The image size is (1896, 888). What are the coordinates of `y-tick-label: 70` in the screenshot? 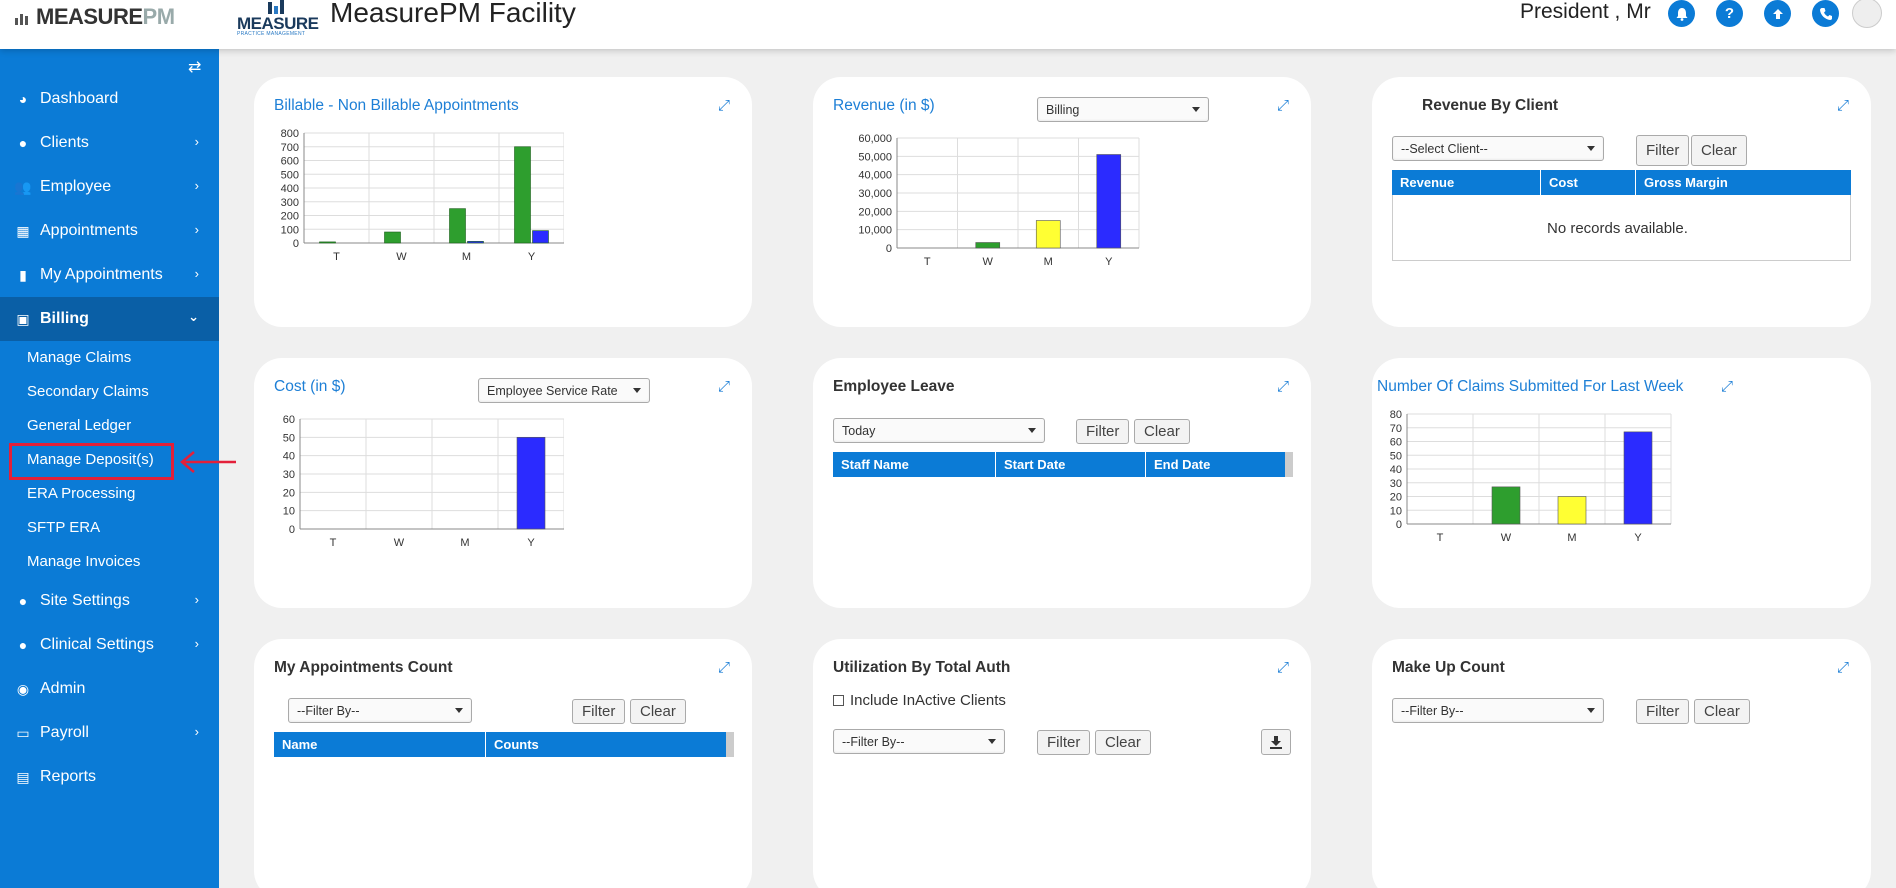 It's located at (1396, 429).